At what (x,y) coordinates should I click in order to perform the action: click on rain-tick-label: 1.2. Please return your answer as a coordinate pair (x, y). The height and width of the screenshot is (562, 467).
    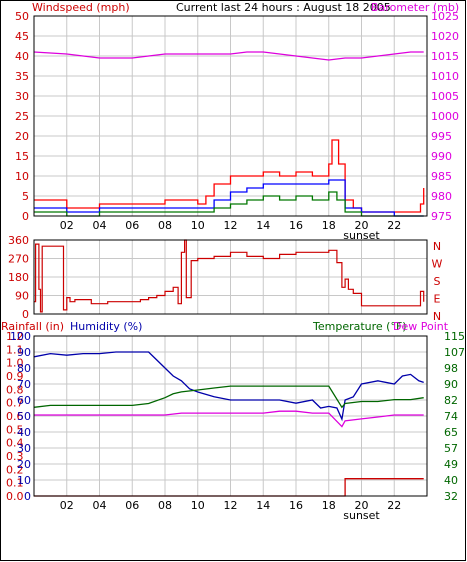
    Looking at the image, I should click on (15, 336).